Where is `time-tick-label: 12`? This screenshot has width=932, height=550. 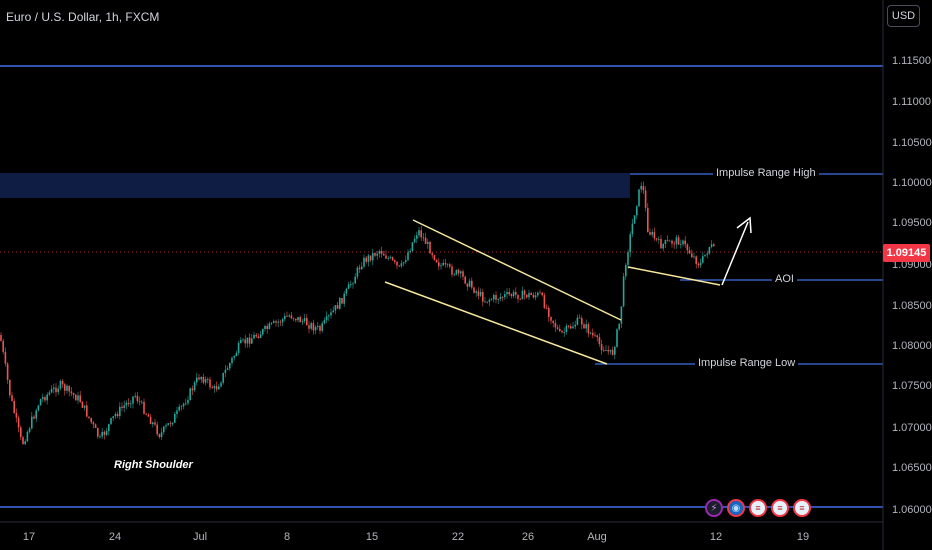
time-tick-label: 12 is located at coordinates (716, 537).